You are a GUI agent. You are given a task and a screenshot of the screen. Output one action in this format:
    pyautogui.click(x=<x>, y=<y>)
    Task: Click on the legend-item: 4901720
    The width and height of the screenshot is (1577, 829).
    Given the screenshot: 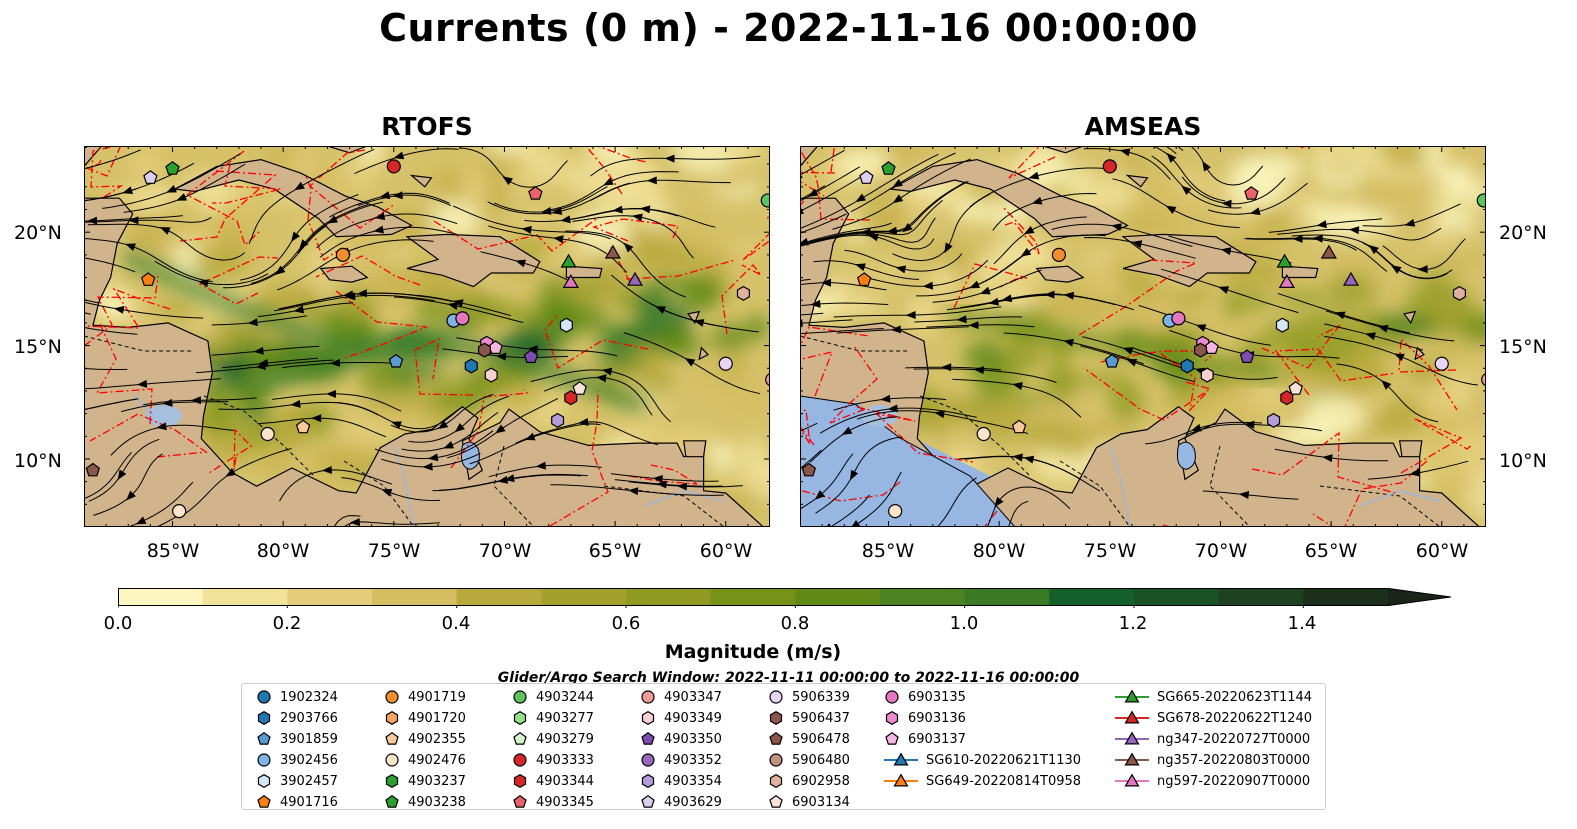 What is the action you would take?
    pyautogui.click(x=425, y=718)
    